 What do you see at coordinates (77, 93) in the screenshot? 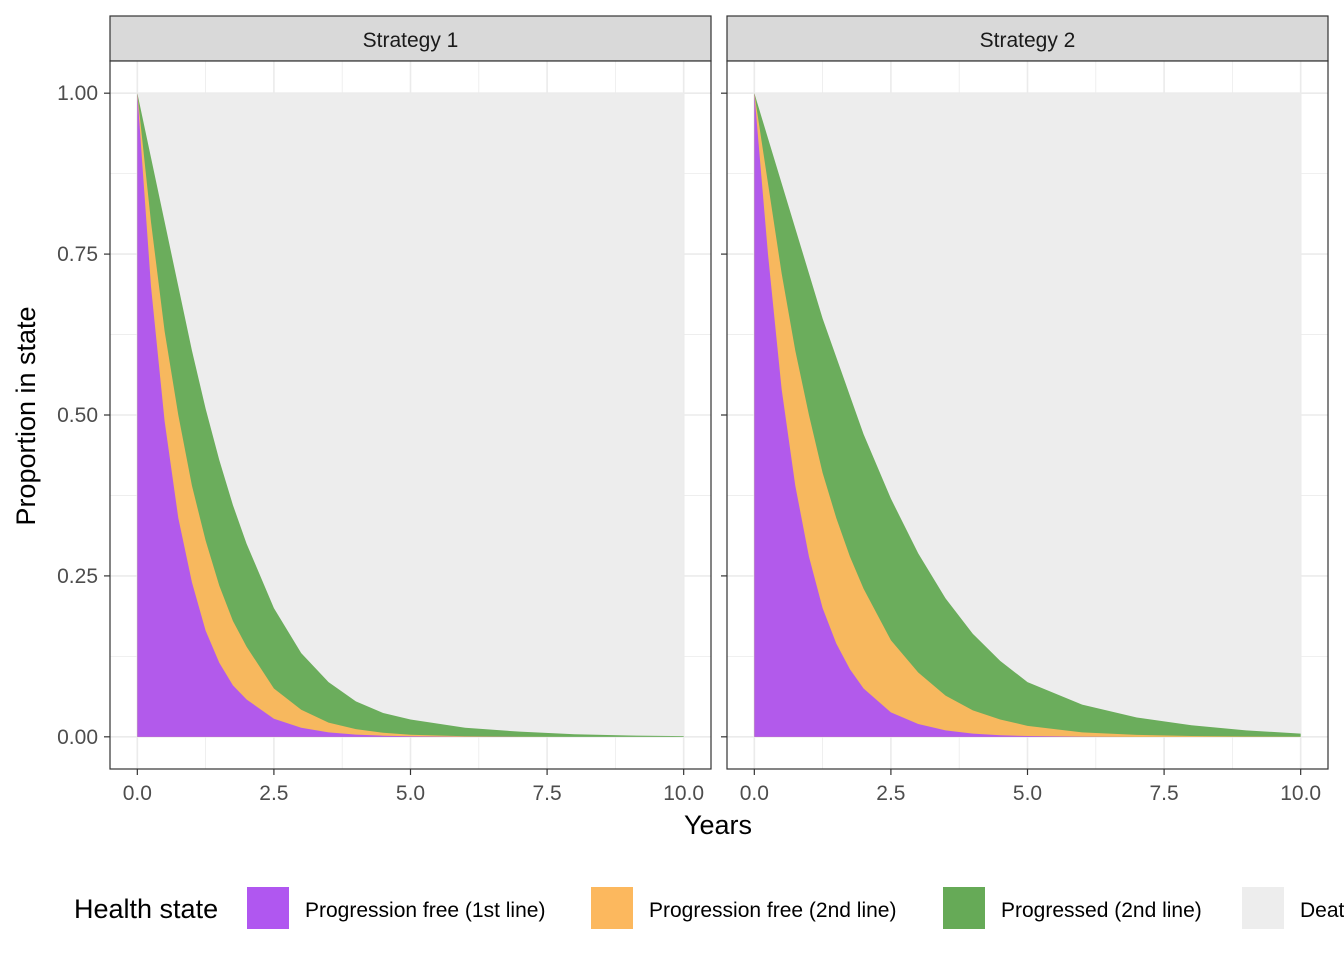
I see `y-tick-label: 1.00` at bounding box center [77, 93].